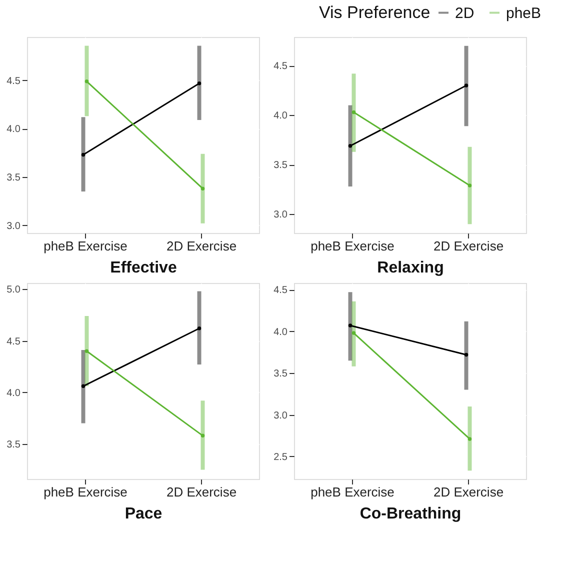 Image resolution: width=583 pixels, height=578 pixels. What do you see at coordinates (464, 13) in the screenshot?
I see `legend-label: 2D` at bounding box center [464, 13].